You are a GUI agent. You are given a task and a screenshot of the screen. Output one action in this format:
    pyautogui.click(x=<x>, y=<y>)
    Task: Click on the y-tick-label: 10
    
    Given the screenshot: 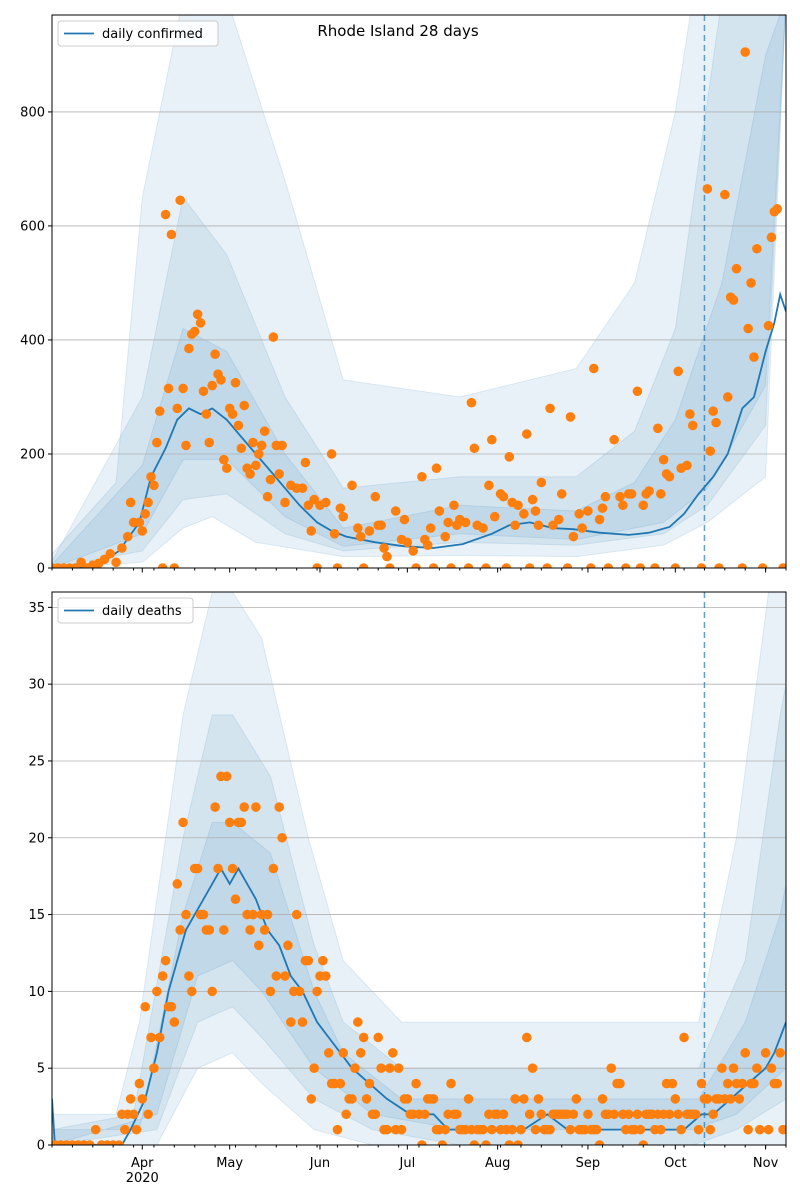 What is the action you would take?
    pyautogui.click(x=36, y=992)
    